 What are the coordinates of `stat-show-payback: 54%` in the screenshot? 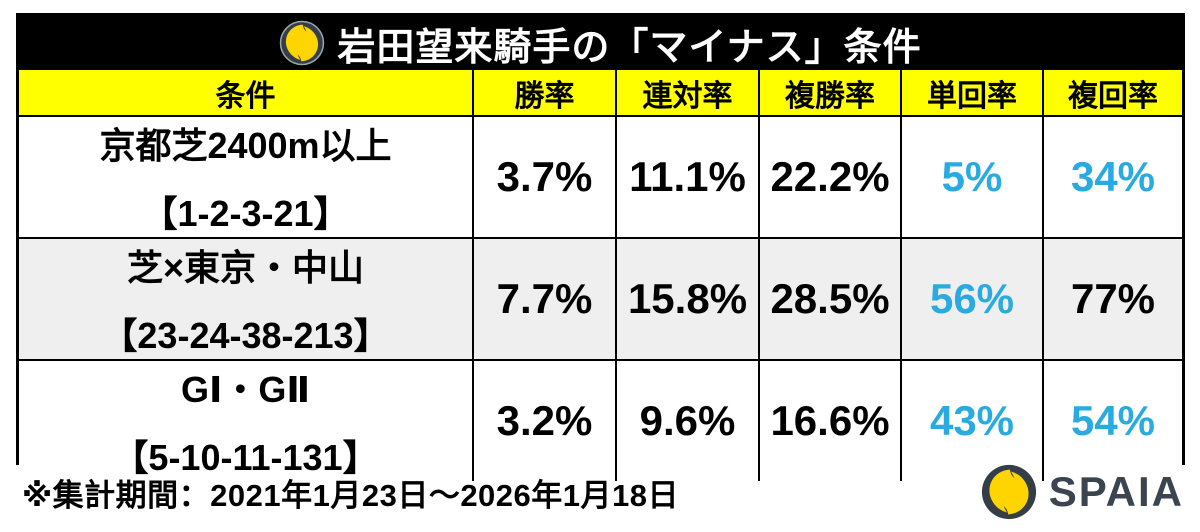 It's located at (1112, 421).